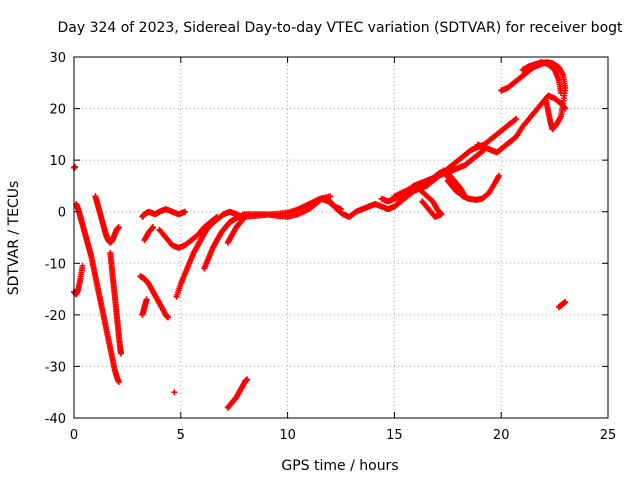  I want to click on y-axis-title: SDTVAR / TECUs, so click(14, 238).